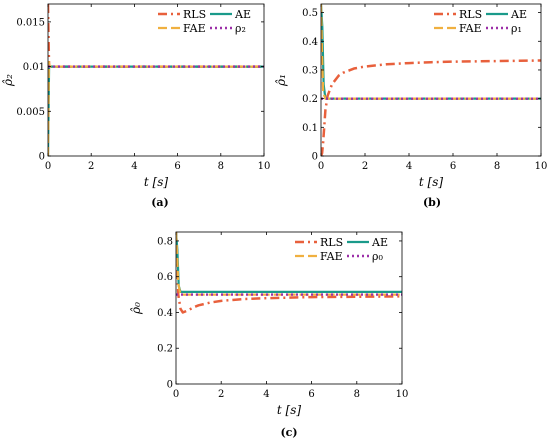  I want to click on y-tick-label: 0.01, so click(34, 67).